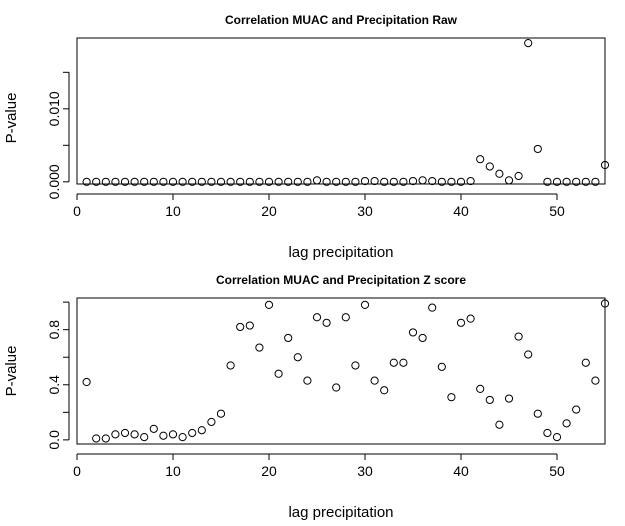 This screenshot has width=625, height=526. What do you see at coordinates (54, 108) in the screenshot?
I see `y-tick-label: 0.010` at bounding box center [54, 108].